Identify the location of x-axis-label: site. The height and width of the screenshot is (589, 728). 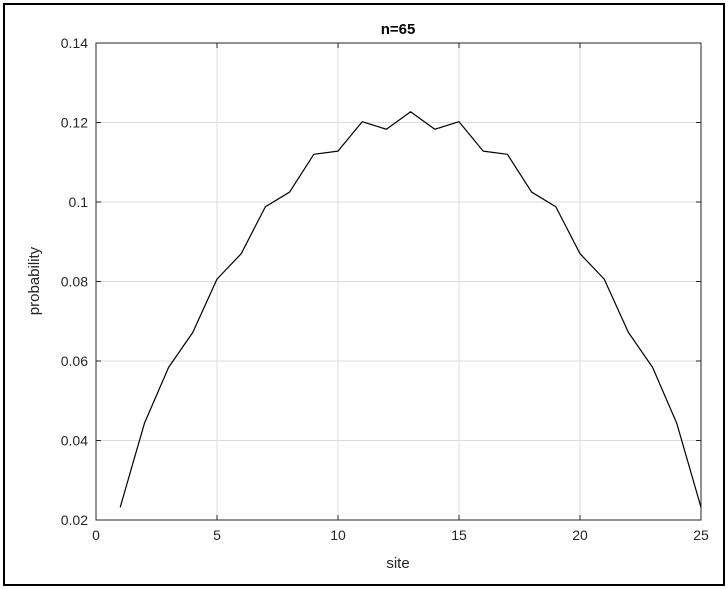
(397, 563).